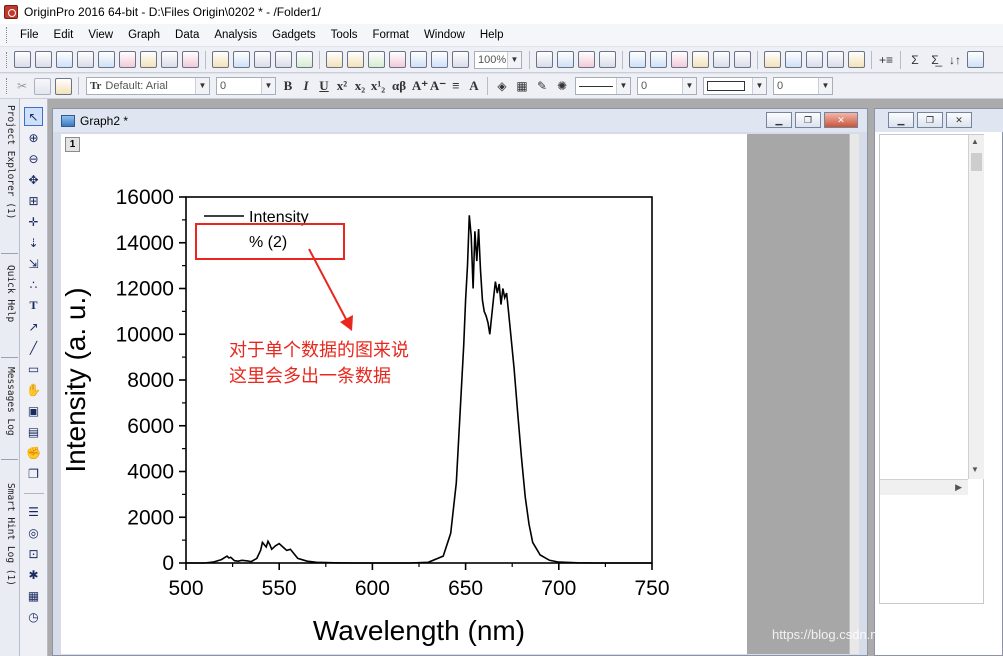 The width and height of the screenshot is (1003, 656). Describe the element at coordinates (474, 85) in the screenshot. I see `text-color-icon: A` at that location.